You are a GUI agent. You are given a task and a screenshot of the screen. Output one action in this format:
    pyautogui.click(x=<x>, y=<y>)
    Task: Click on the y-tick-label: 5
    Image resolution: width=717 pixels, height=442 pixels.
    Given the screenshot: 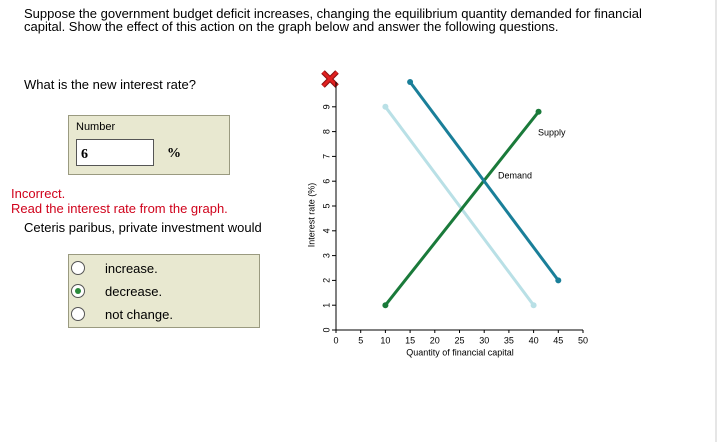 What is the action you would take?
    pyautogui.click(x=326, y=205)
    